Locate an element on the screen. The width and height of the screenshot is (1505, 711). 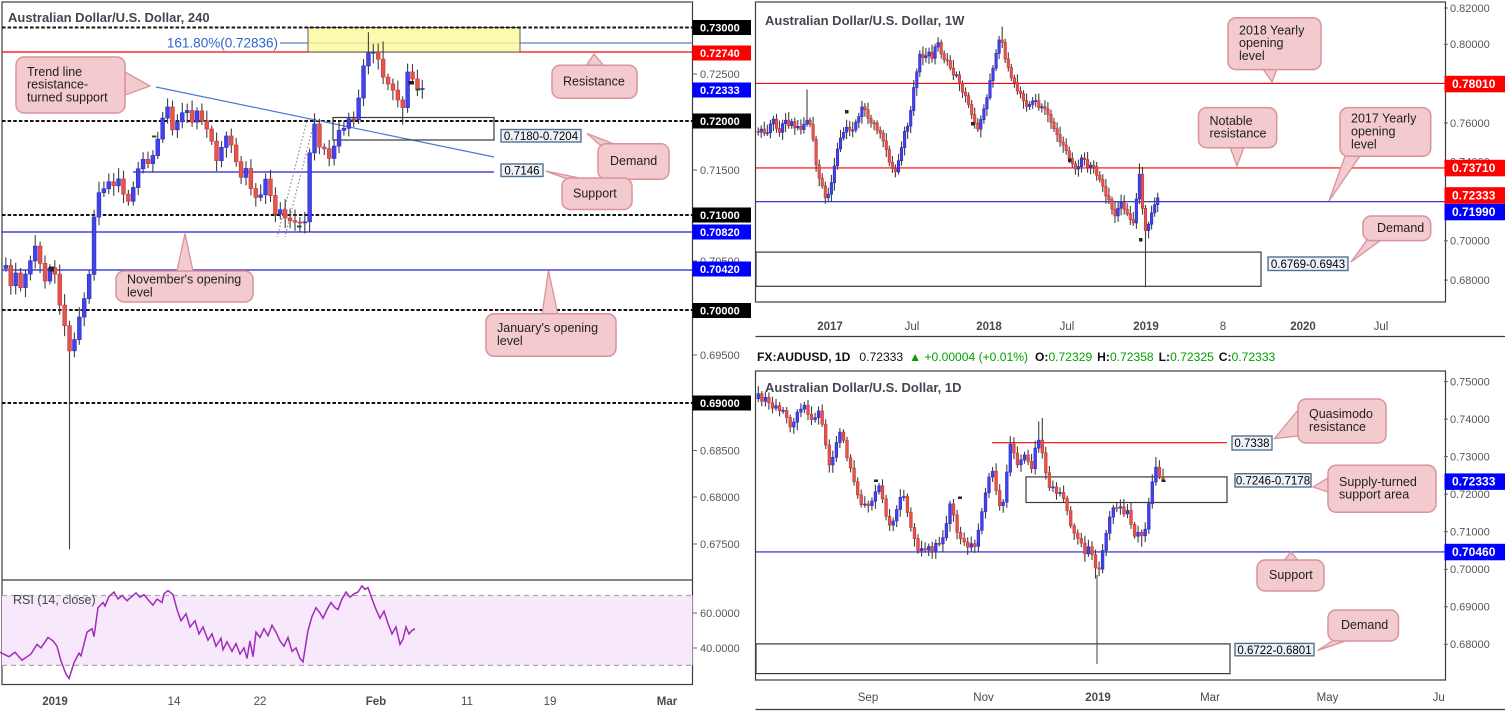
svg-text: Quasimodo is located at coordinates (1341, 414).